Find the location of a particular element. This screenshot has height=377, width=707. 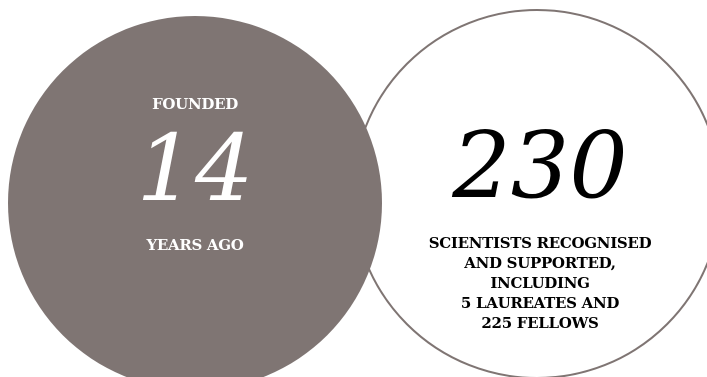

years-number: 14 is located at coordinates (195, 168).